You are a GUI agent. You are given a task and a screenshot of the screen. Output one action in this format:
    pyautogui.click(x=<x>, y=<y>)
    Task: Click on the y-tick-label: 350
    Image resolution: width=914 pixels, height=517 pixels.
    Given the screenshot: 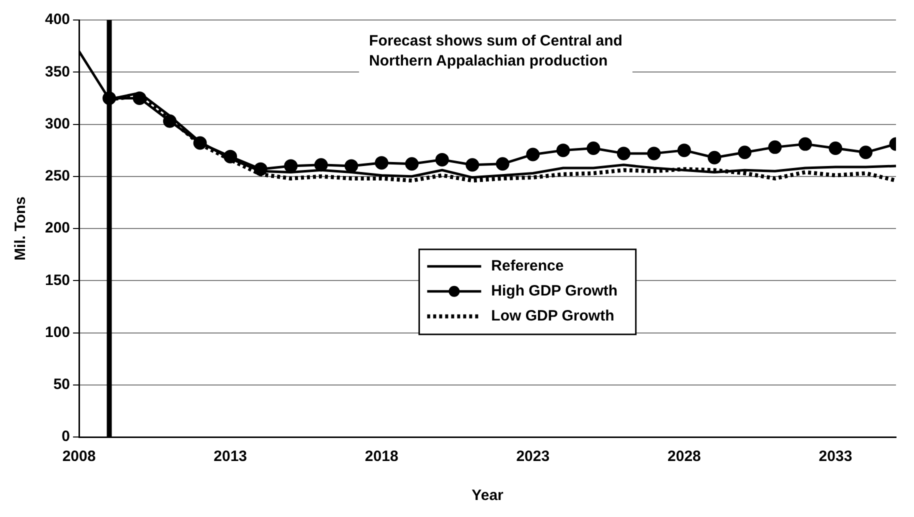 What is the action you would take?
    pyautogui.click(x=57, y=71)
    